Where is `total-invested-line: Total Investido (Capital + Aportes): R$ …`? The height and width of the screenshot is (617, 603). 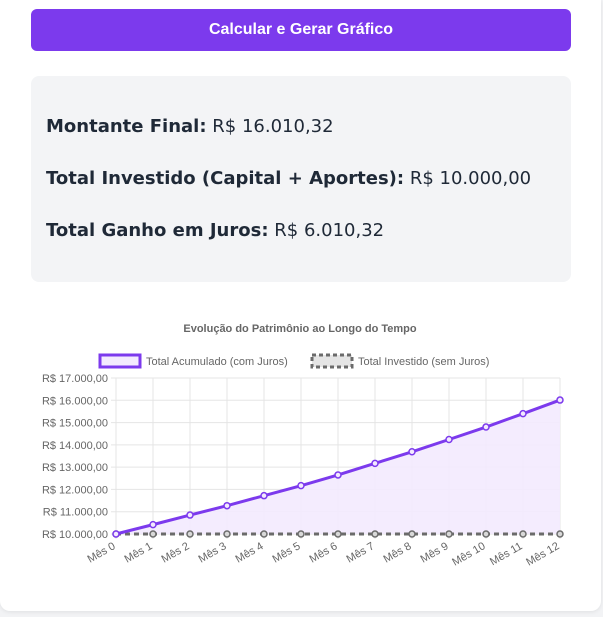
total-invested-line: Total Investido (Capital + Aportes): R$ … is located at coordinates (288, 178).